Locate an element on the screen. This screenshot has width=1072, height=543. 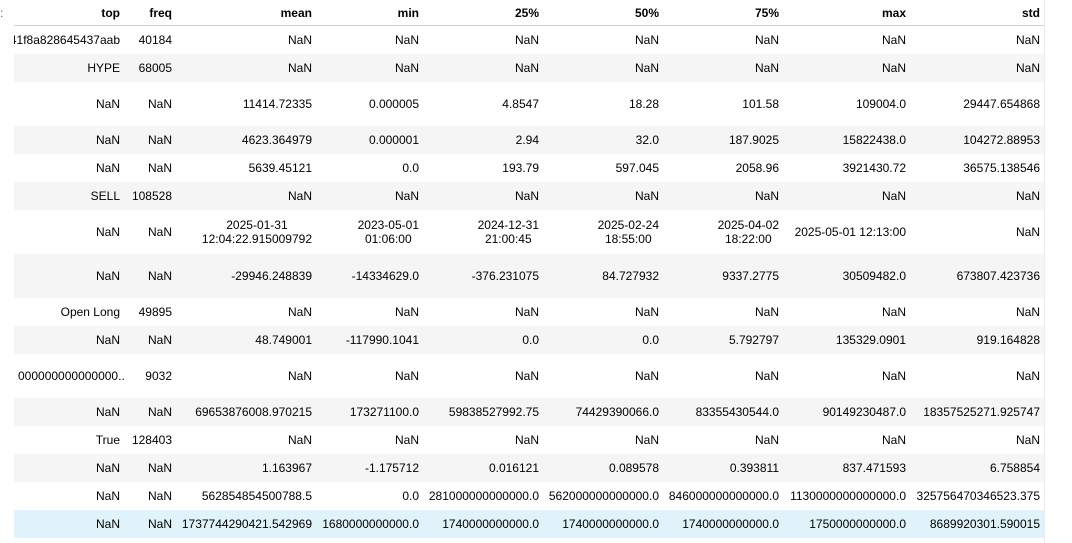
table-cell: 6.758854 is located at coordinates (977, 468).